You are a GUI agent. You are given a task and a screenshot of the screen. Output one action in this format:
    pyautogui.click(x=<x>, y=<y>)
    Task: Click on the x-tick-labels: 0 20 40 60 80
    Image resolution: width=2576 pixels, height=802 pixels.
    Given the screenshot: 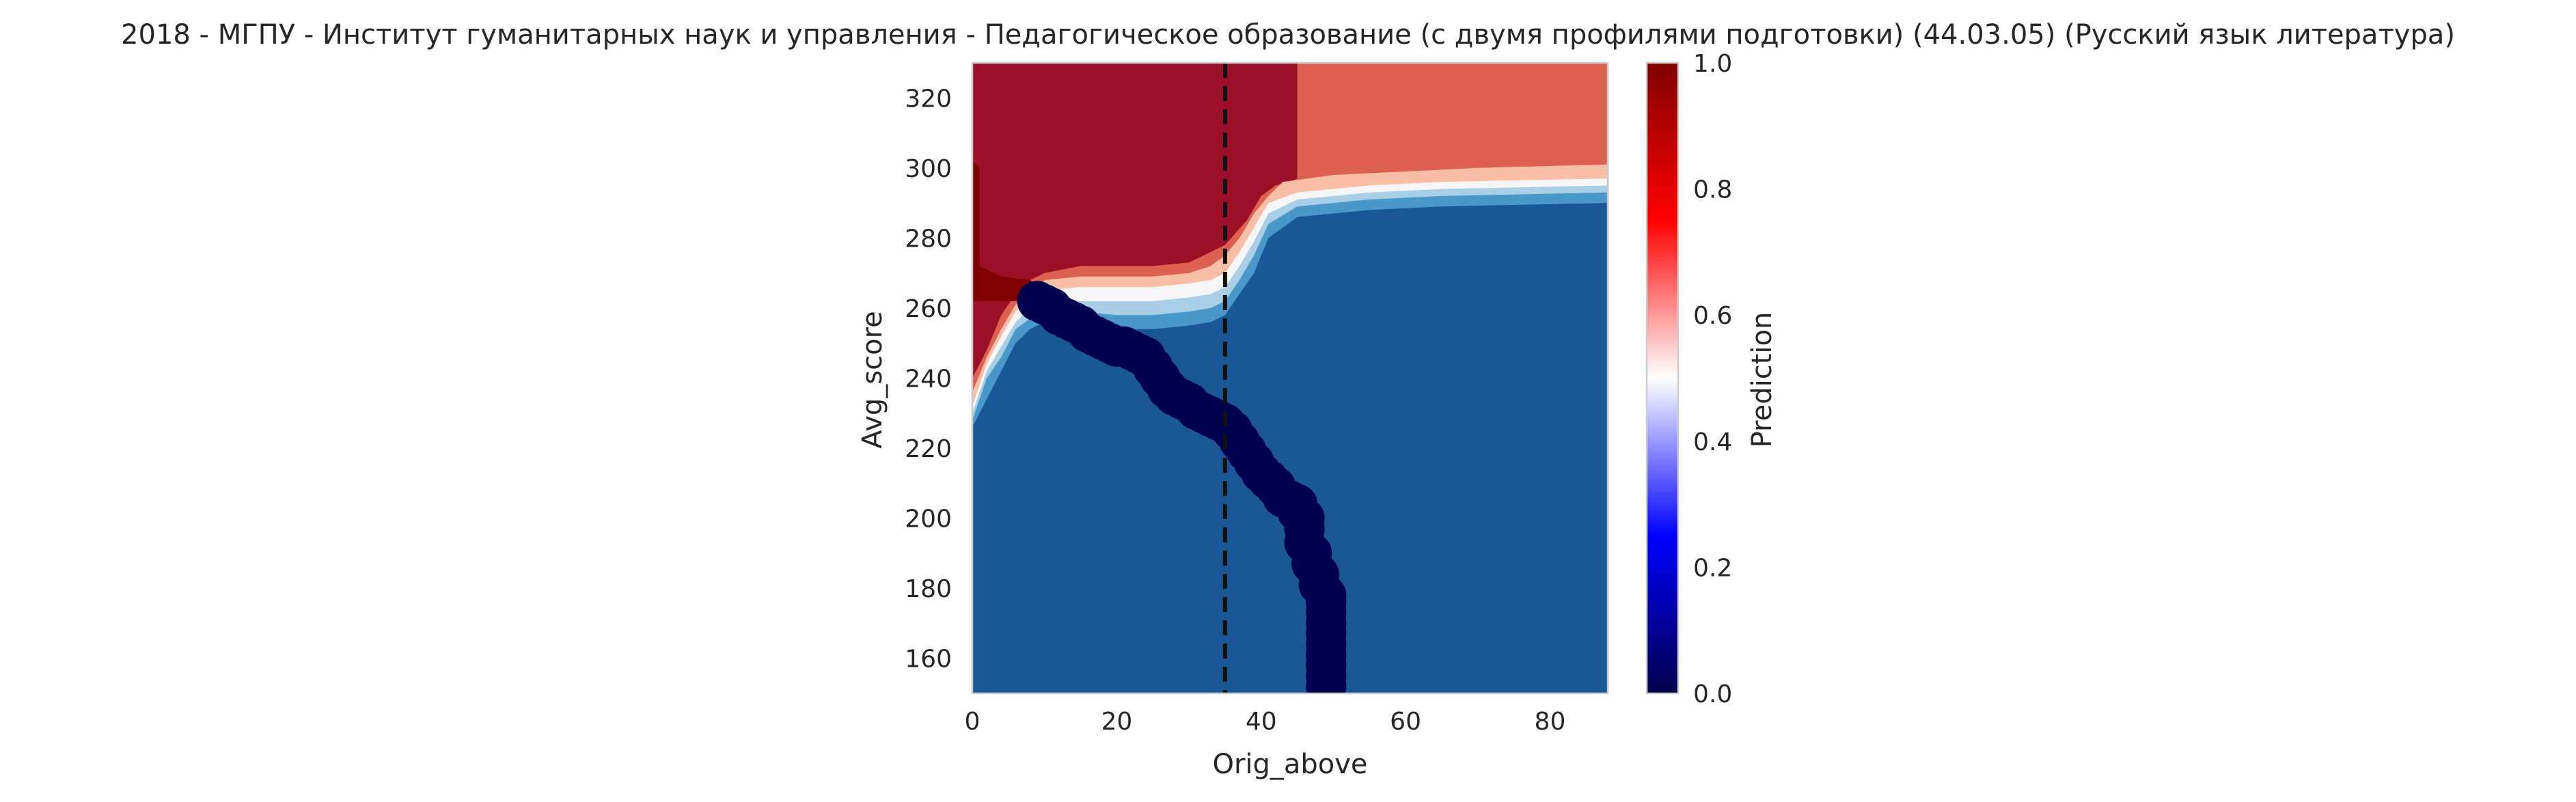 What is the action you would take?
    pyautogui.click(x=1265, y=722)
    